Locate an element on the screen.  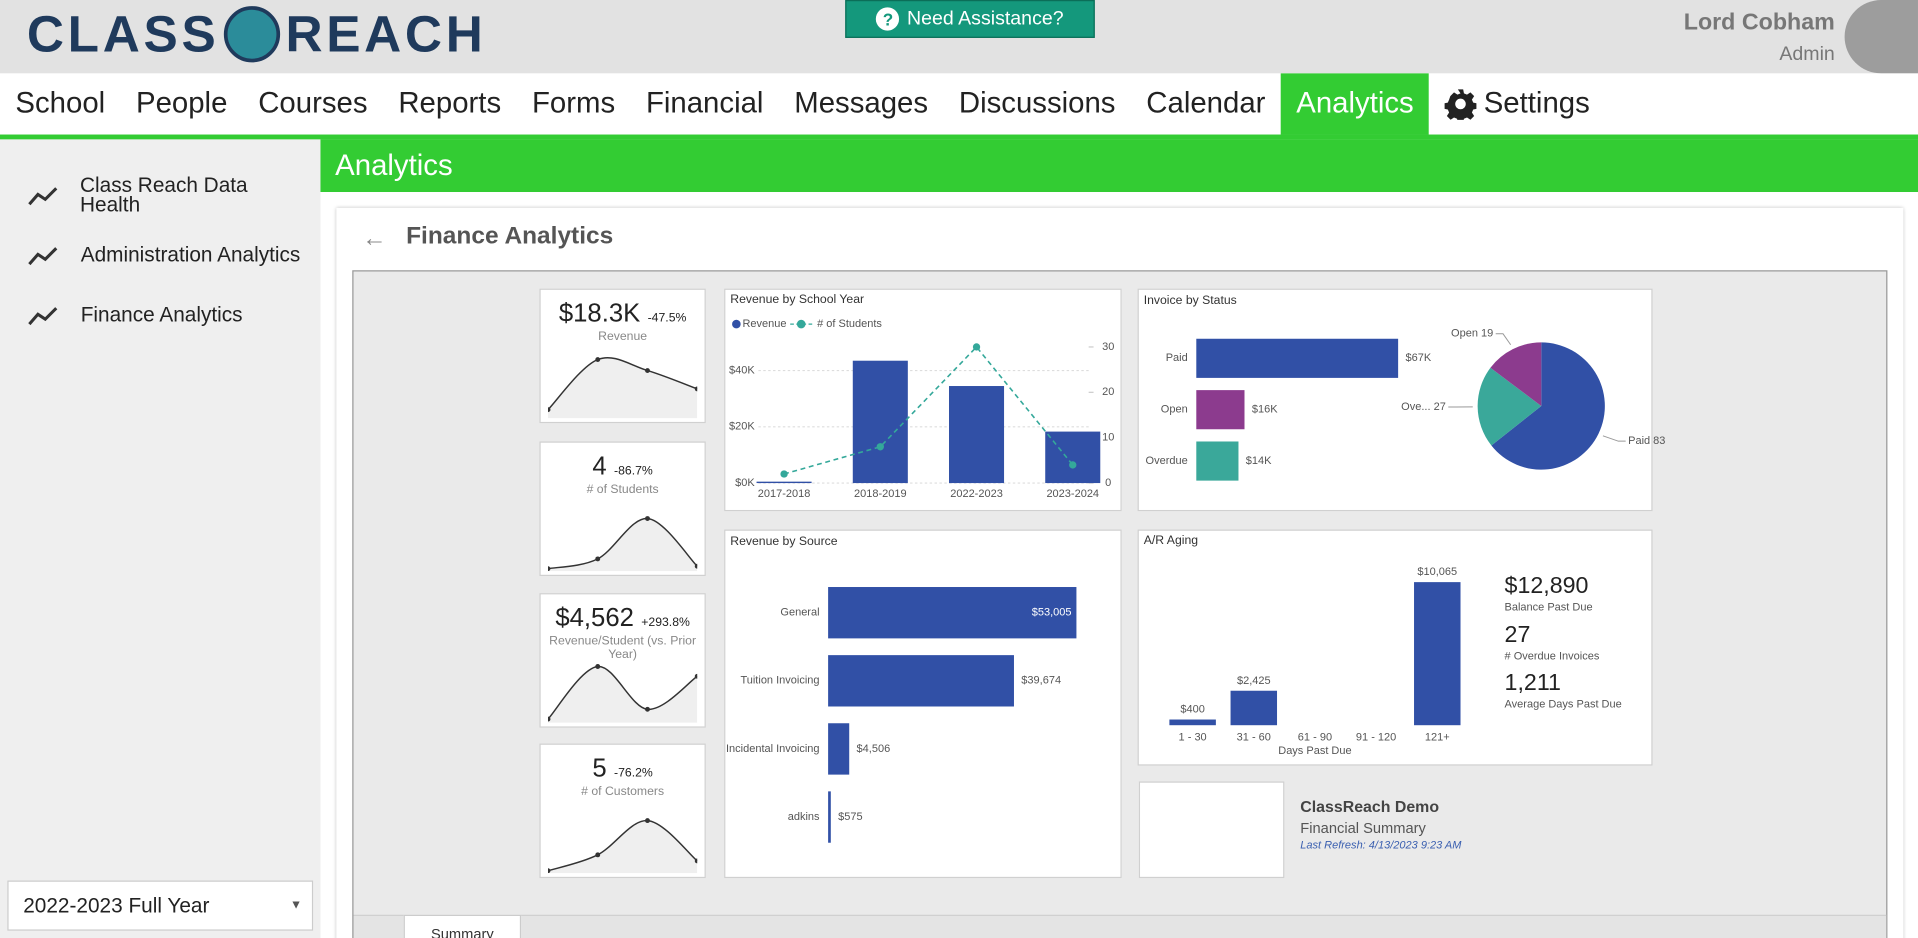
kpi-label: Revenue/Student (vs. Prior Year) is located at coordinates (623, 648).